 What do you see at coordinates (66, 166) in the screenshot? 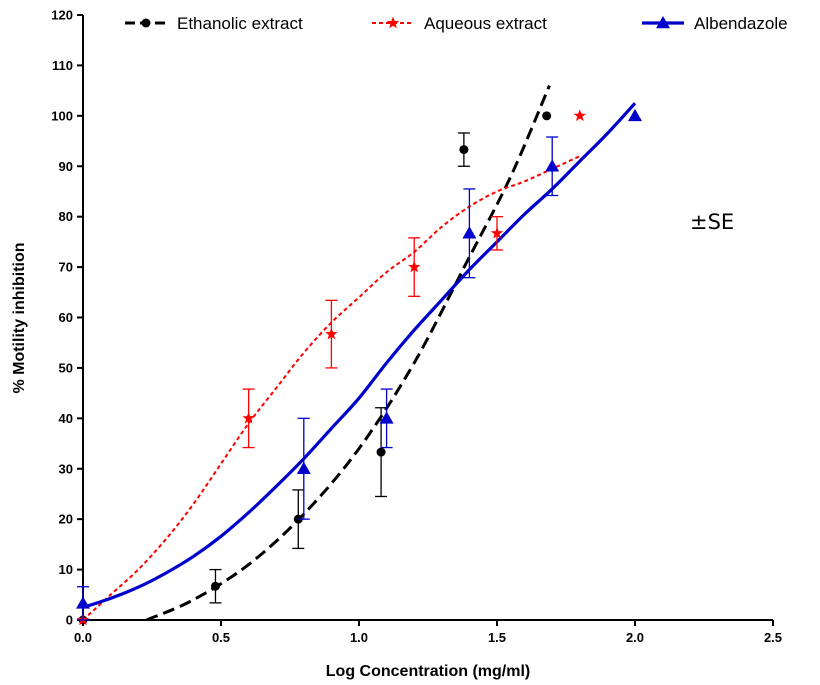
I see `y-tick-label: 90` at bounding box center [66, 166].